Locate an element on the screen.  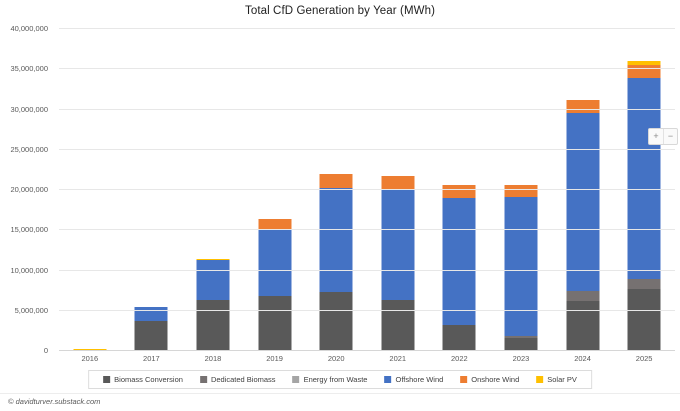
bar-slot-2019 is located at coordinates (275, 189).